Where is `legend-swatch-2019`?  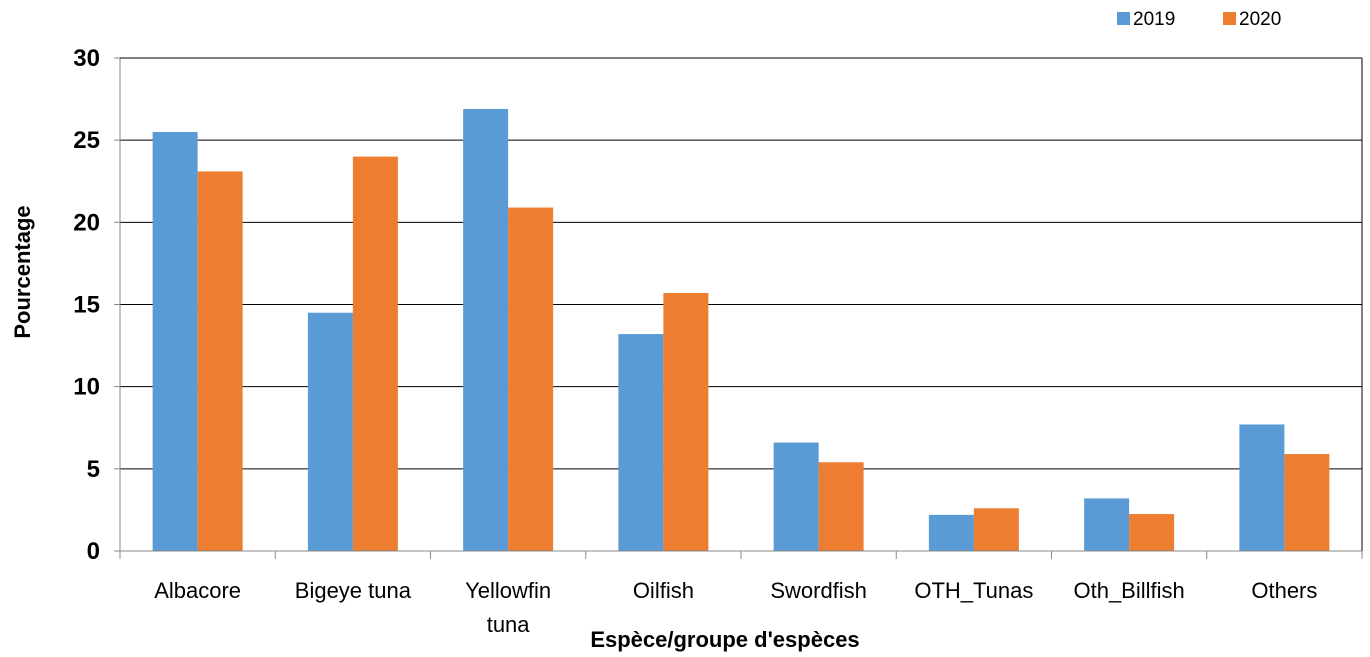
legend-swatch-2019 is located at coordinates (1123, 18).